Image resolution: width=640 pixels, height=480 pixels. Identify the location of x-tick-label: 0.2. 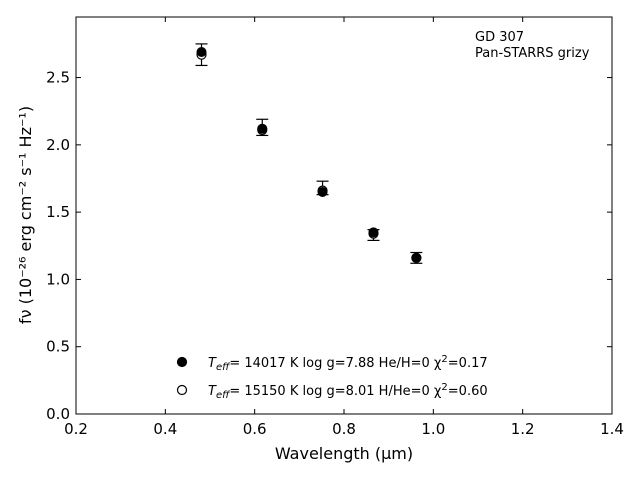
(76, 429).